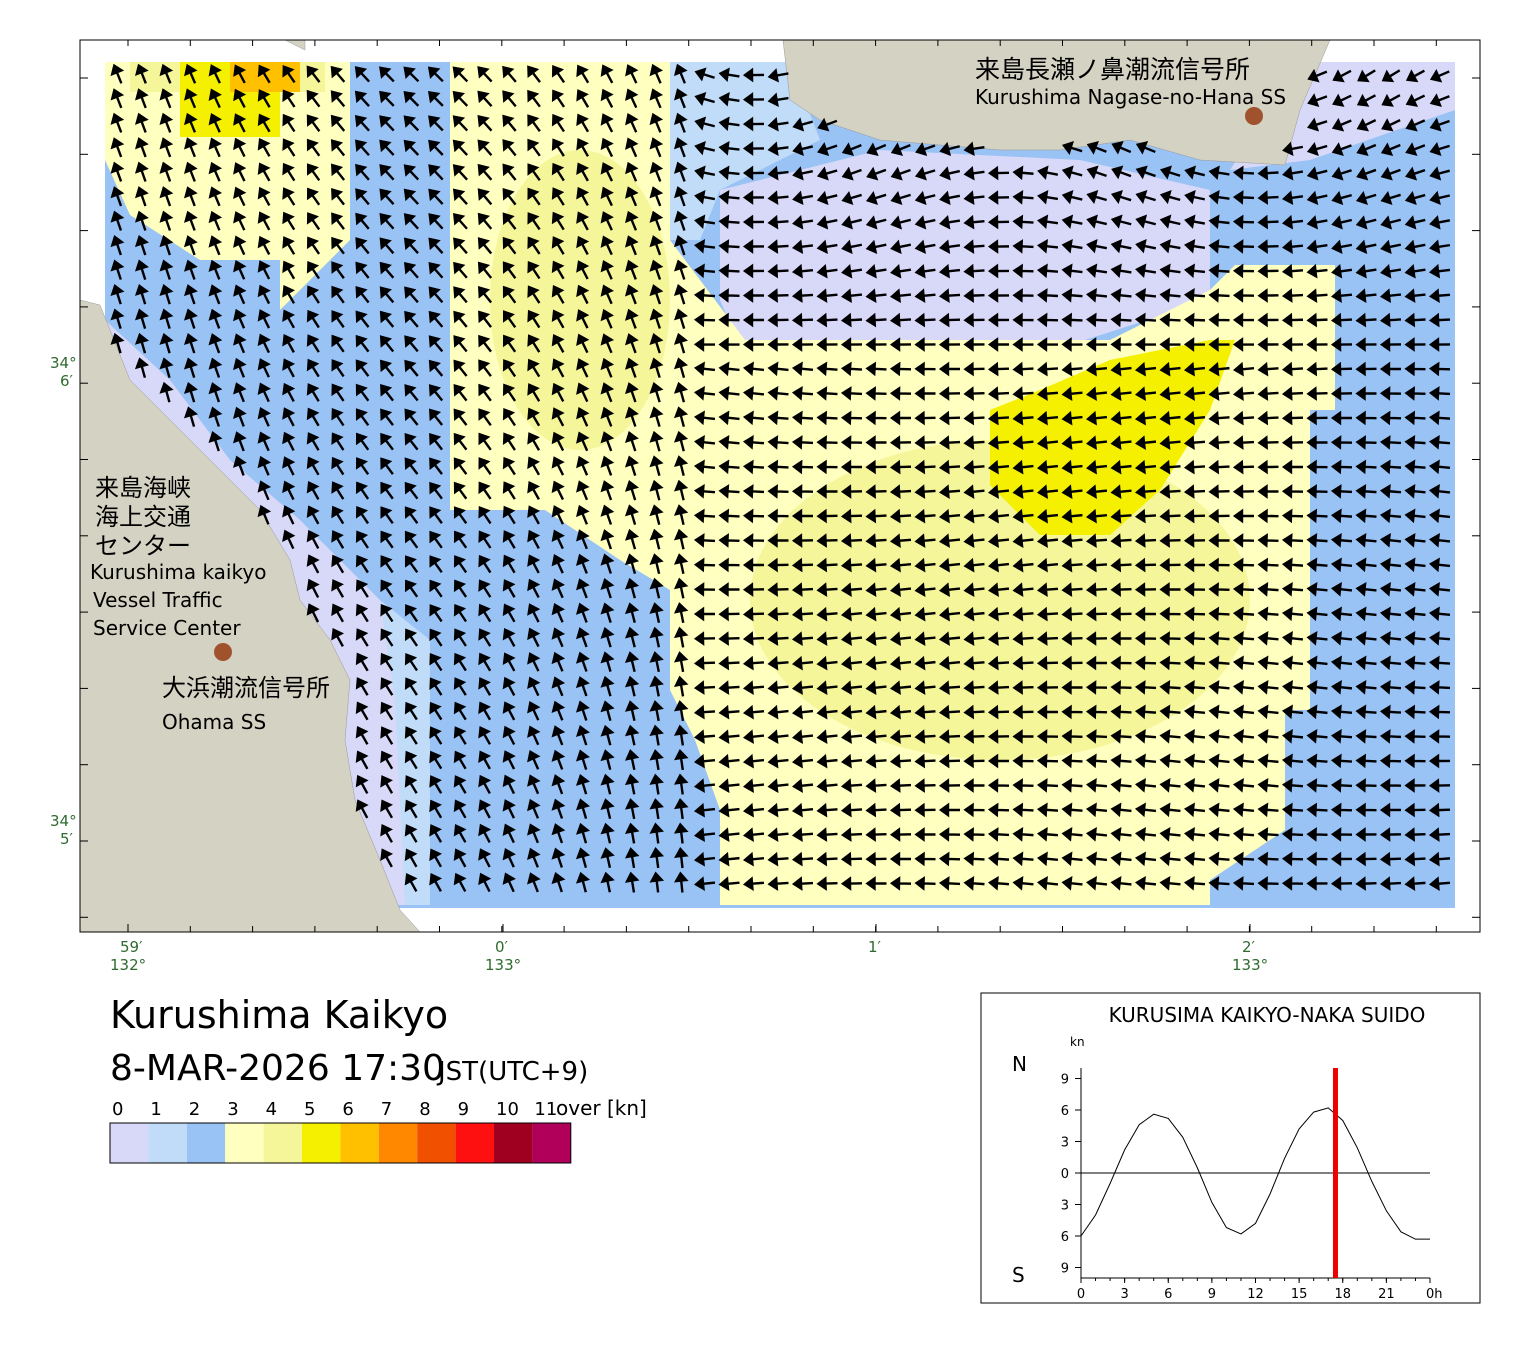  What do you see at coordinates (1065, 1206) in the screenshot?
I see `y-tick-label: 3` at bounding box center [1065, 1206].